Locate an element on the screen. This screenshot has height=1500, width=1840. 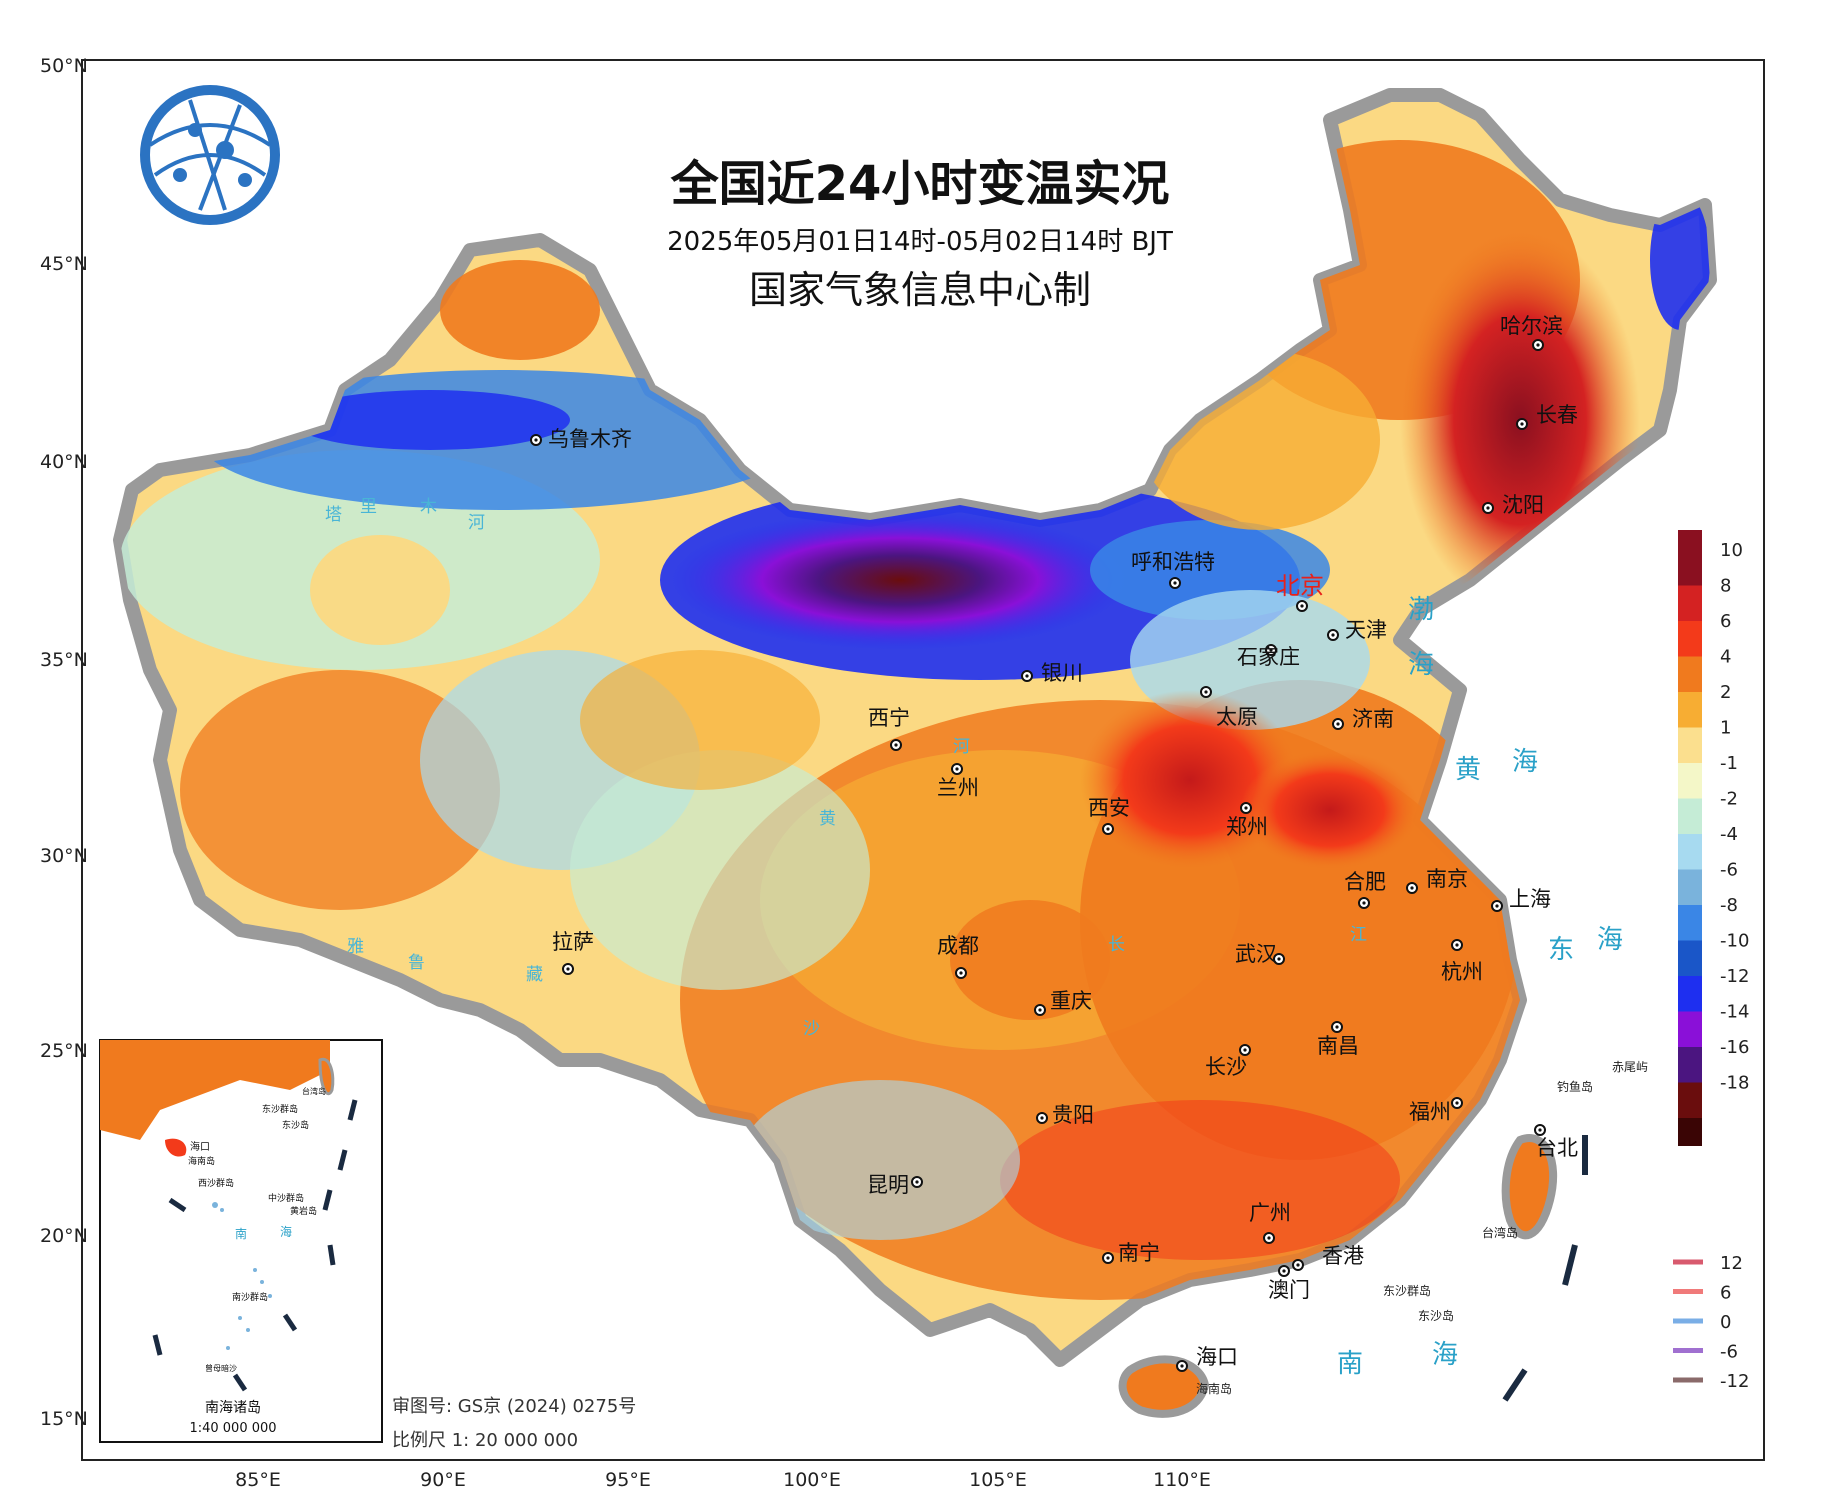
lat-label: 25°N is located at coordinates (64, 1051).